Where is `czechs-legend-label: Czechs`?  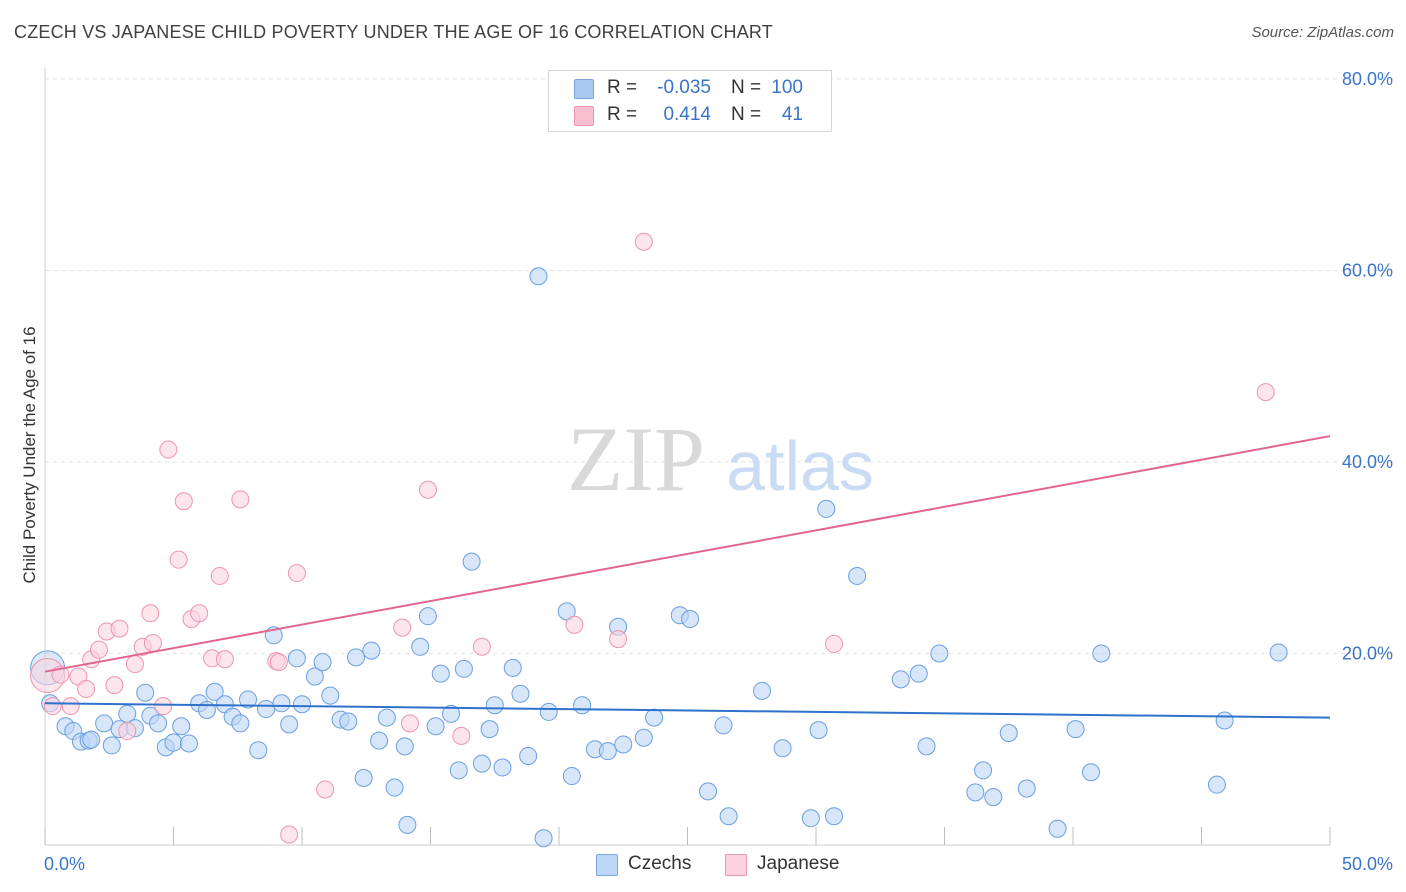 czechs-legend-label: Czechs is located at coordinates (660, 863).